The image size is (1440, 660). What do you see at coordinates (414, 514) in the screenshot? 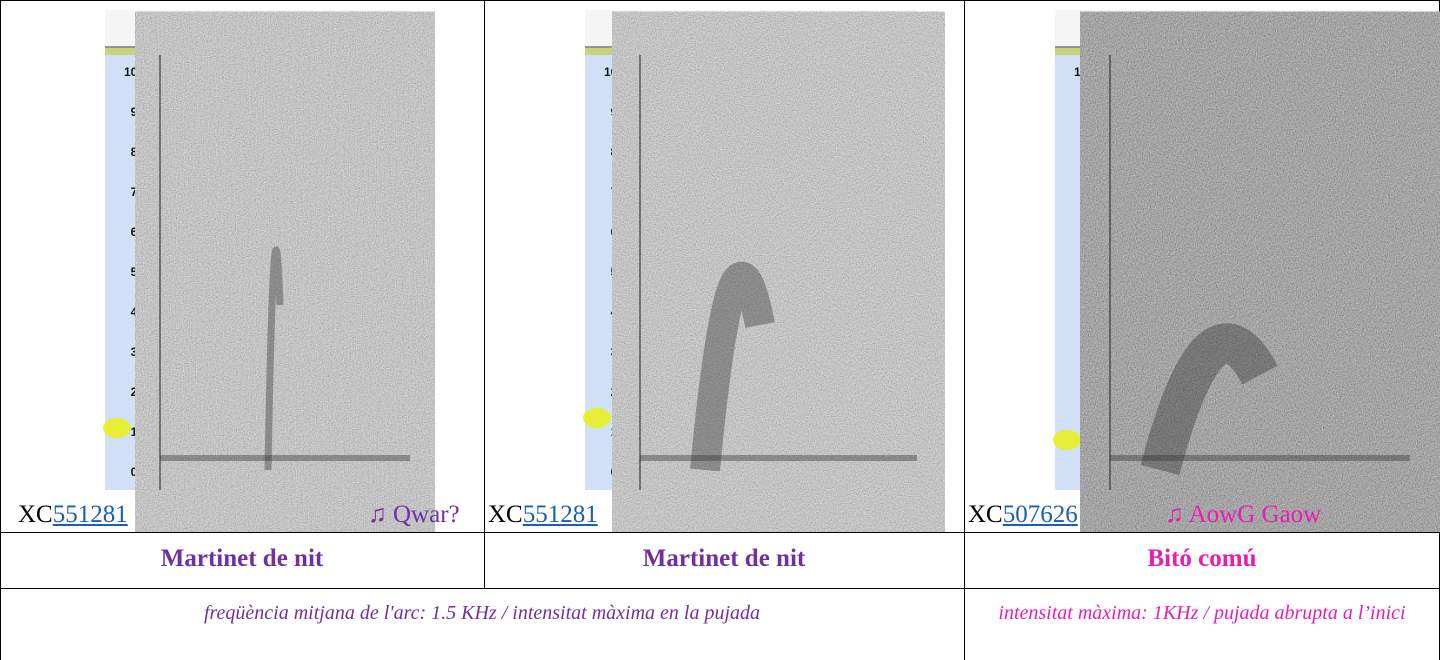
I see `call-label: ♫ Qwar?` at bounding box center [414, 514].